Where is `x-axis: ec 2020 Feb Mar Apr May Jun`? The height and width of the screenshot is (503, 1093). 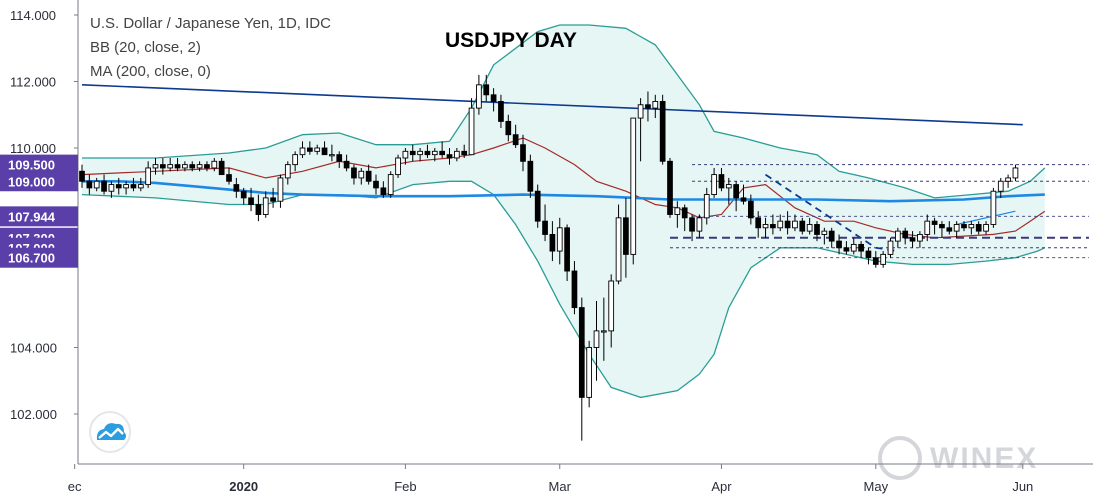
x-axis: ec 2020 Feb Mar Apr May Jun is located at coordinates (551, 479).